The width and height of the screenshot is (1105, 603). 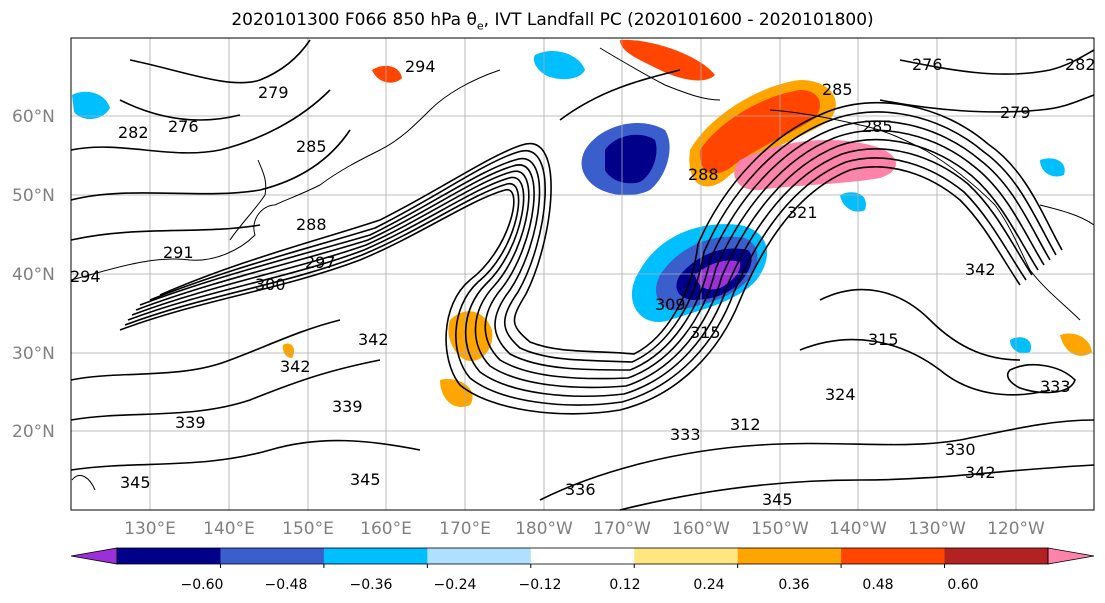 I want to click on lon-label: 120°W, so click(x=1016, y=529).